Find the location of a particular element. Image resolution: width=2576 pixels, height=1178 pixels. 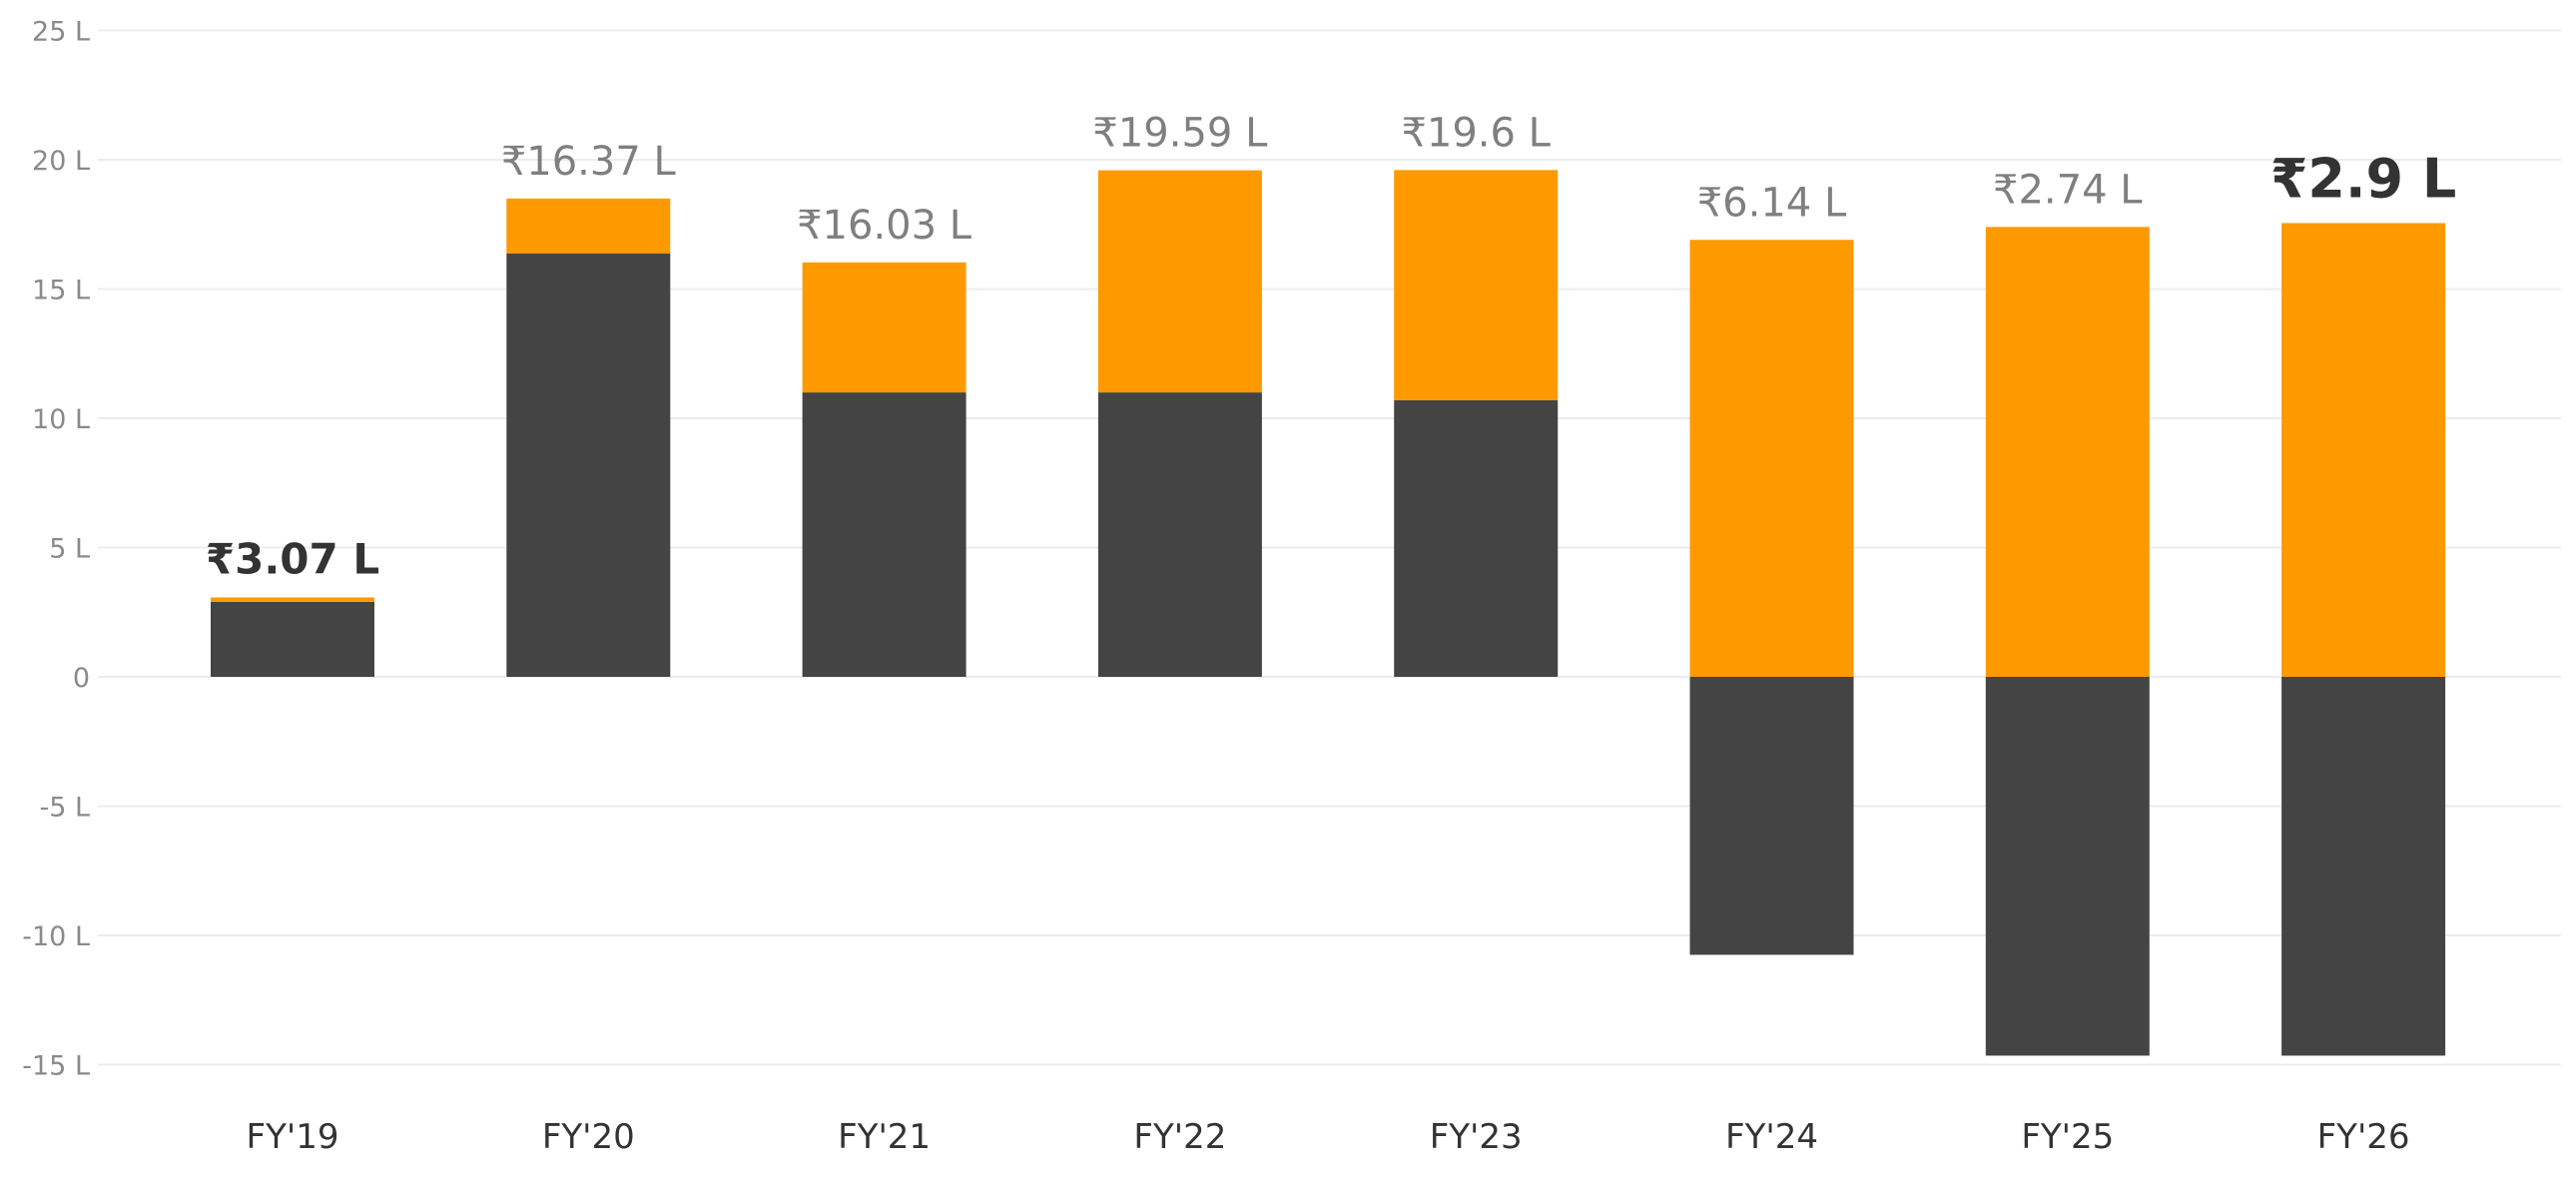

x-tick-label: FY'21 is located at coordinates (884, 1137).